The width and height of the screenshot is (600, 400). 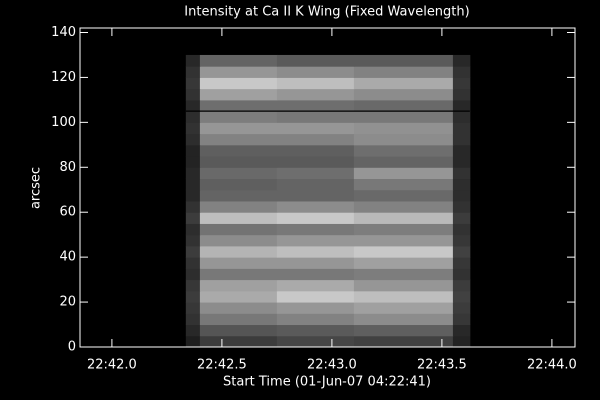 What do you see at coordinates (442, 365) in the screenshot?
I see `x-tick-label: 22:43.5` at bounding box center [442, 365].